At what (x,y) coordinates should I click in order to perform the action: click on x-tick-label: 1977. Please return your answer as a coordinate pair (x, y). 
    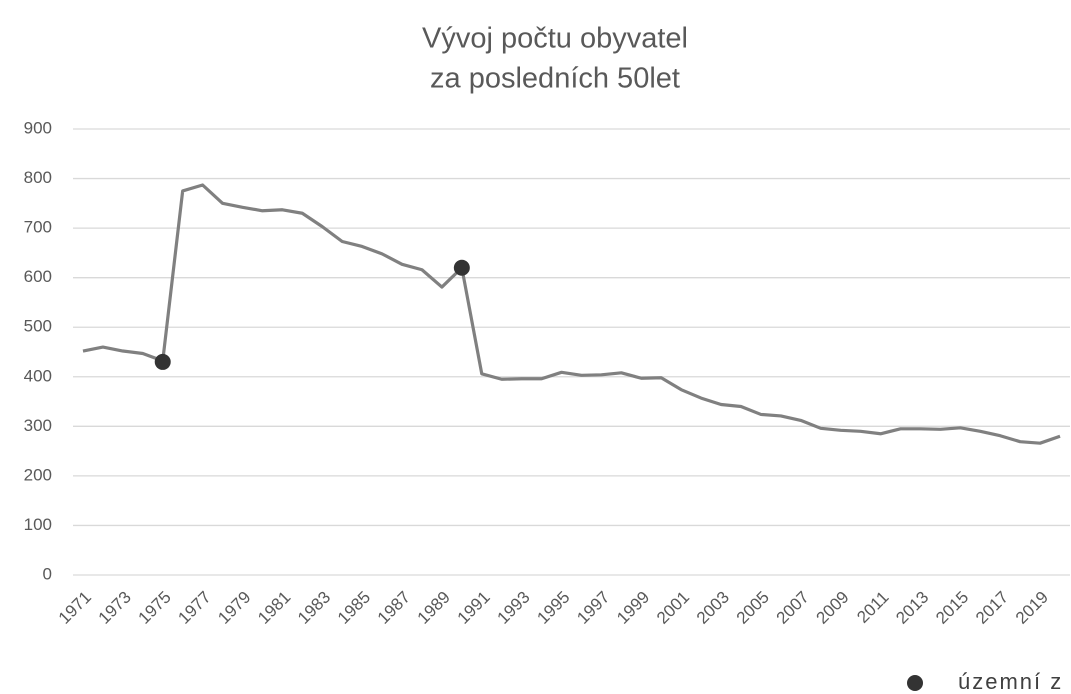
    Looking at the image, I should click on (194, 608).